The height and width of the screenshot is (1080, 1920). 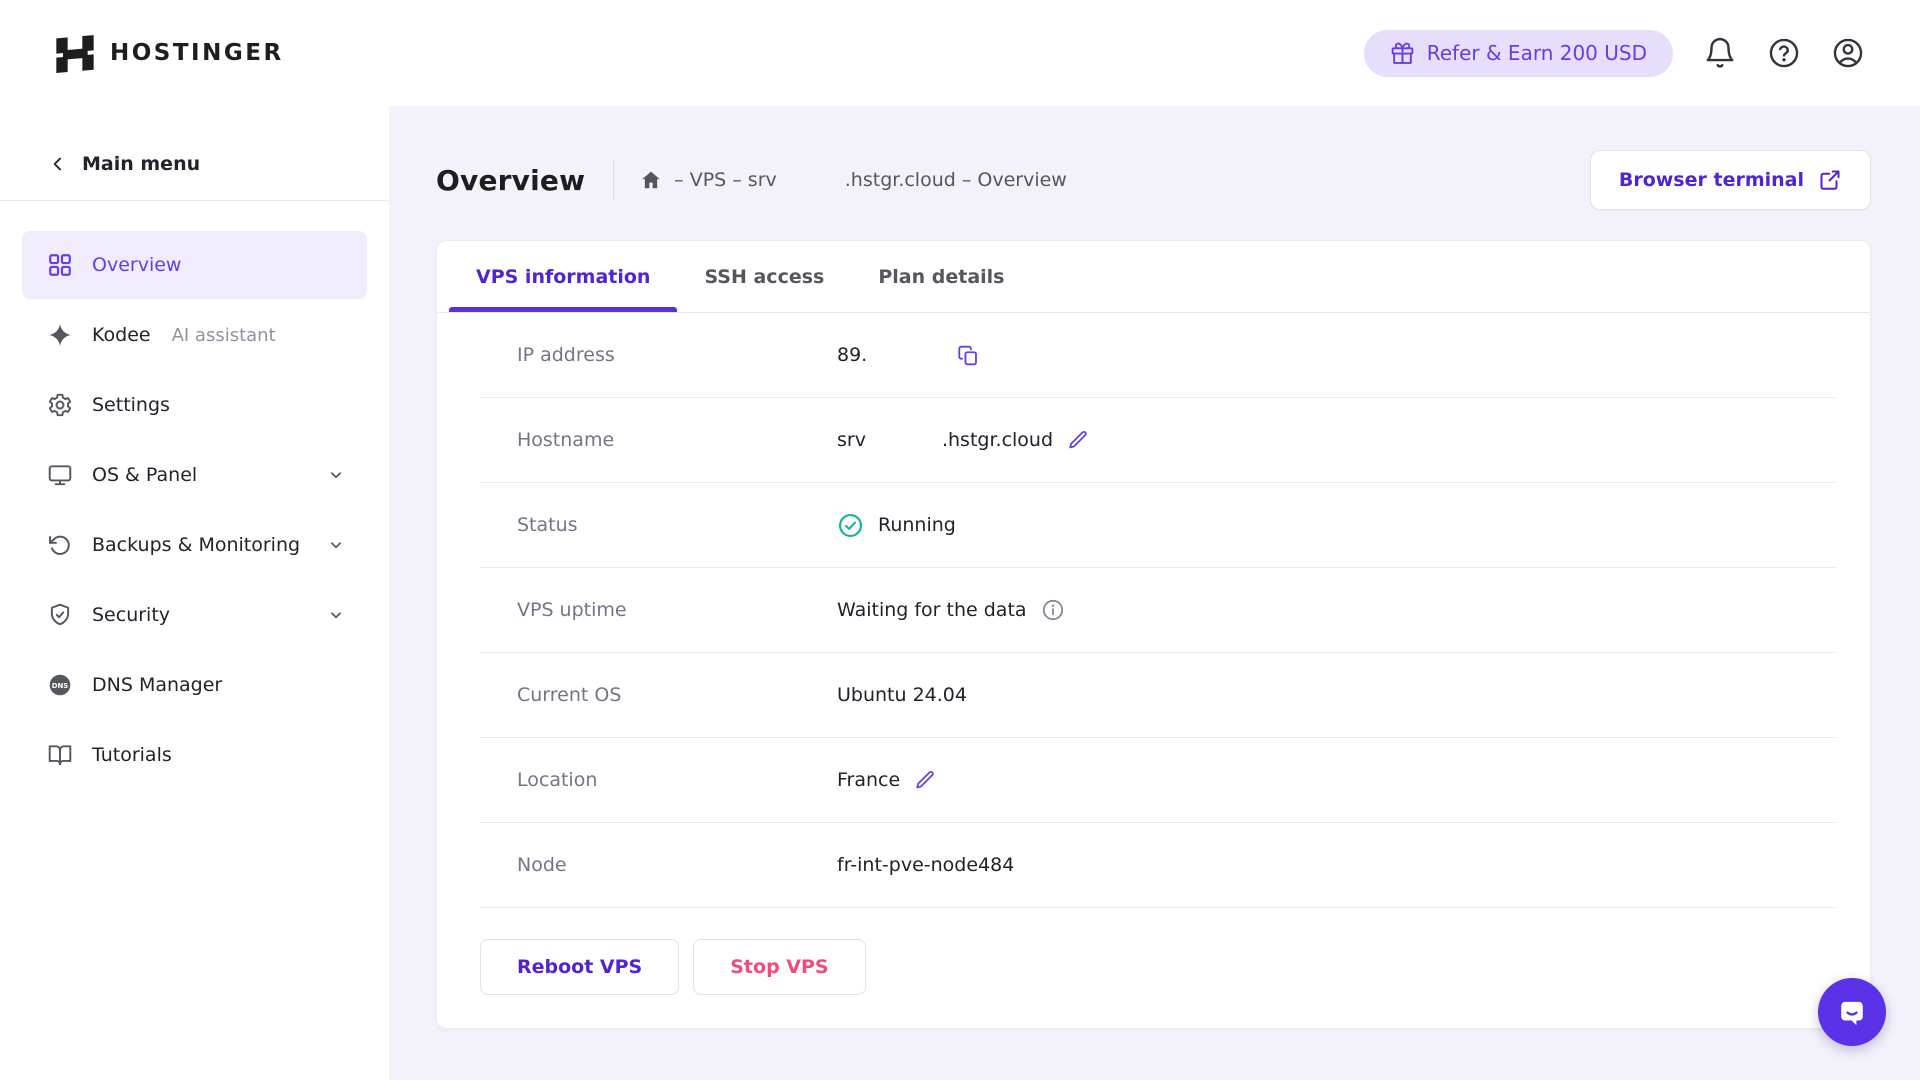 I want to click on current-os-value: Ubuntu 24.04, so click(x=902, y=695).